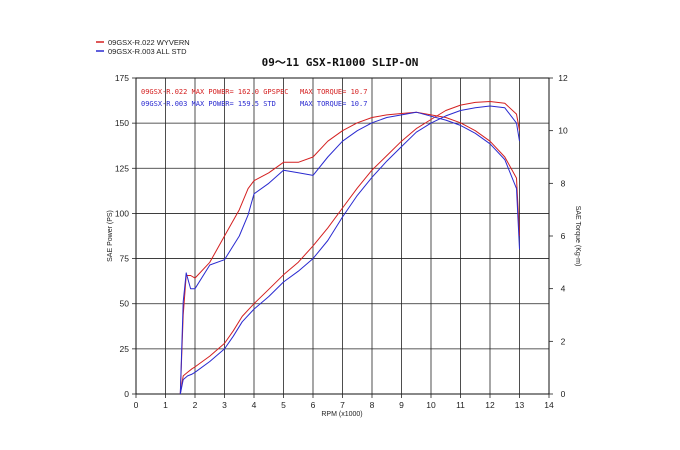 The image size is (680, 450). Describe the element at coordinates (136, 405) in the screenshot. I see `x-tick-label: 0` at that location.